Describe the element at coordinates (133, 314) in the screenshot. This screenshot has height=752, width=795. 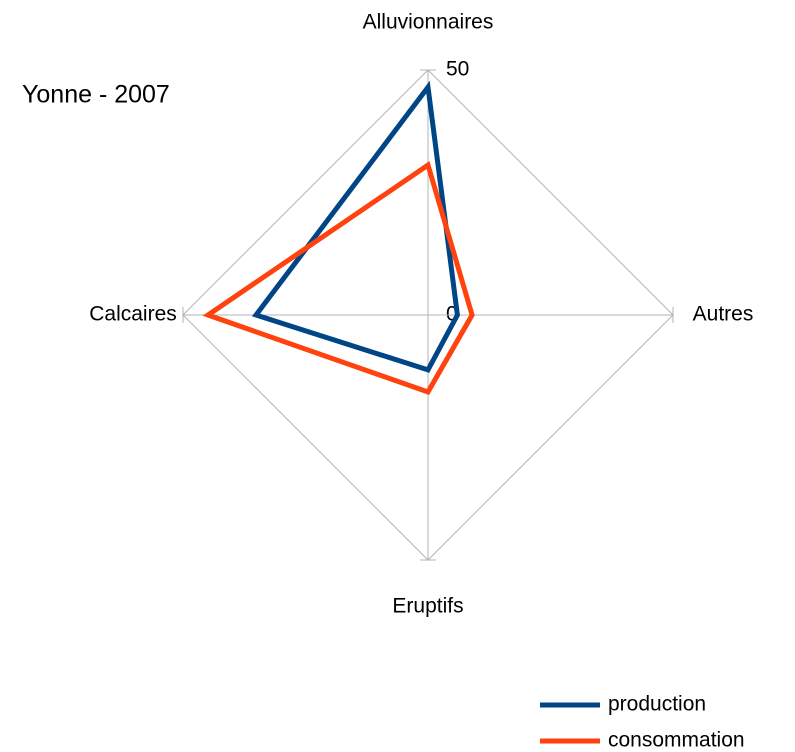
I see `category-label: Calcaires` at that location.